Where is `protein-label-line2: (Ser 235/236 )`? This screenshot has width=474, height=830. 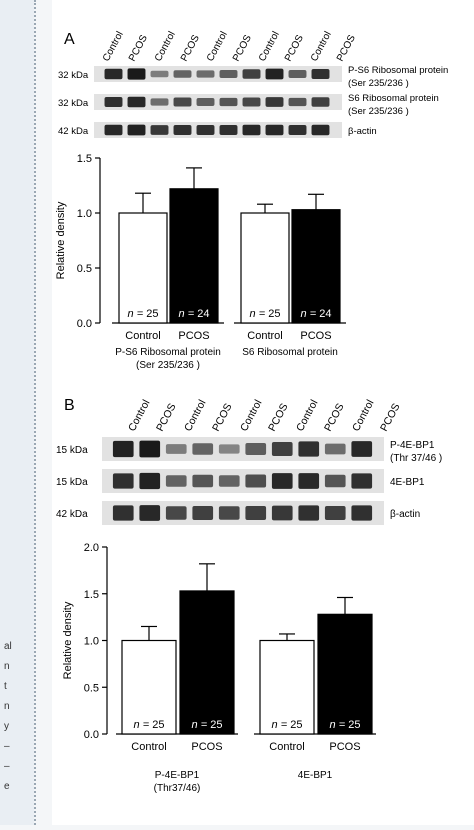 protein-label-line2: (Ser 235/236 ) is located at coordinates (378, 111).